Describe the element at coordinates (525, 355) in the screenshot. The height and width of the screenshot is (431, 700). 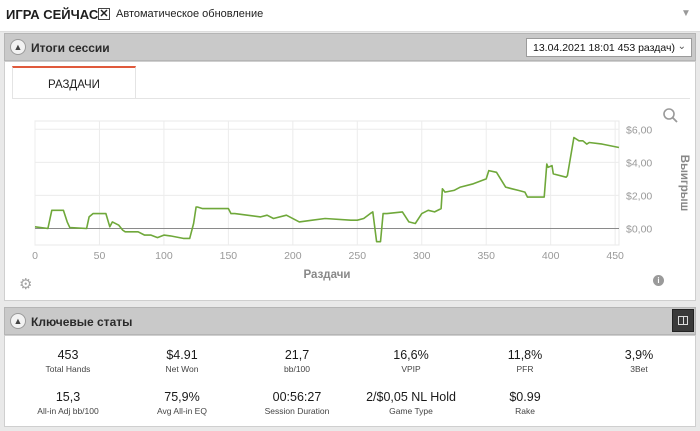
I see `stat-value: 11,8%` at that location.